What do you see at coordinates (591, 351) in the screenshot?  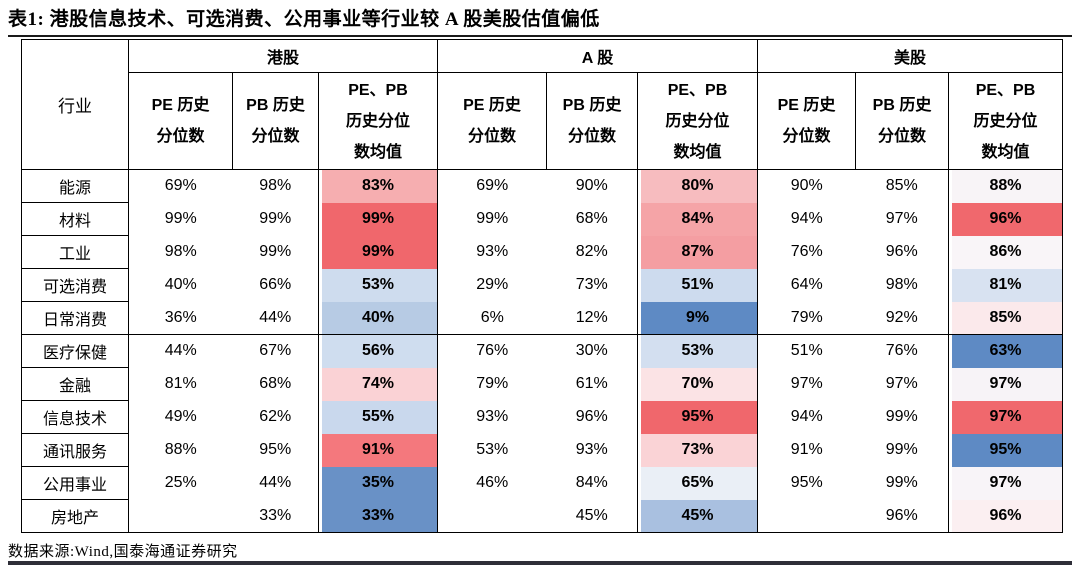 I see `percentile-cell: 30%` at bounding box center [591, 351].